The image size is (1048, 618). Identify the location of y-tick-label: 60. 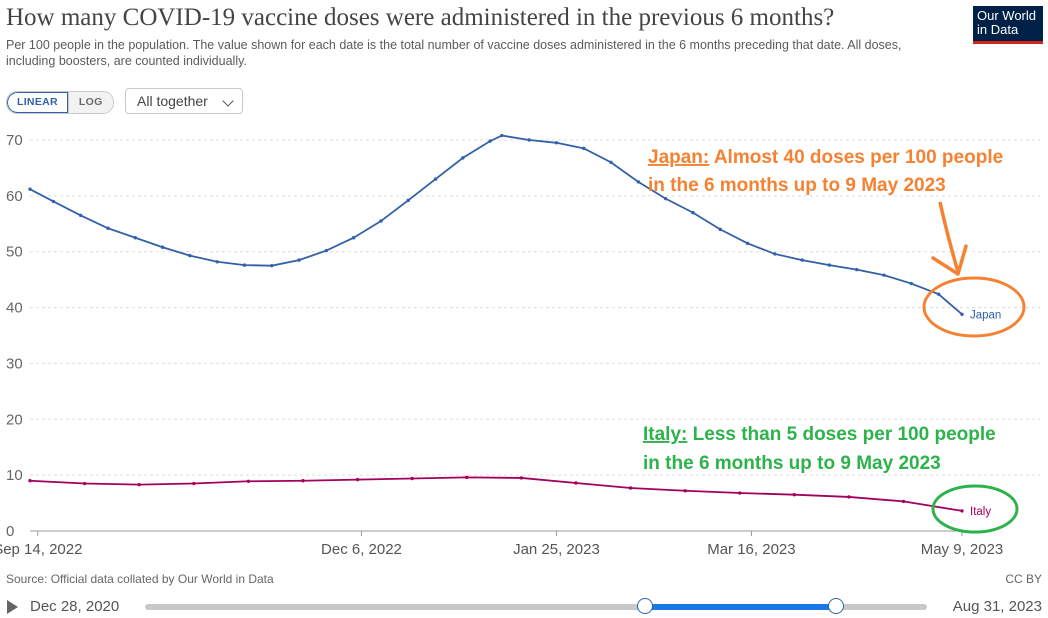
(14, 196).